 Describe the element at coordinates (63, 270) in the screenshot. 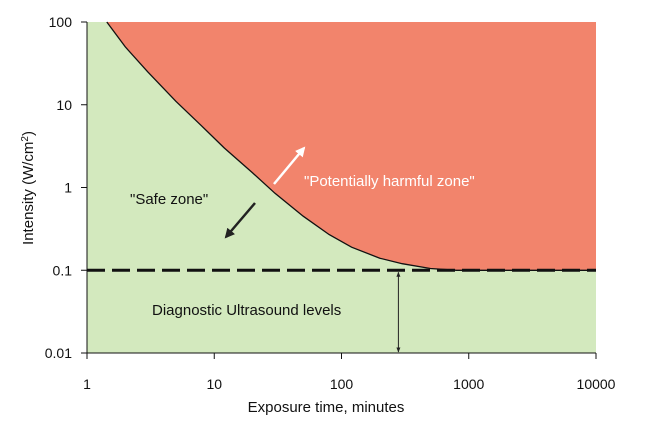

I see `y-tick-label: 0.1` at that location.